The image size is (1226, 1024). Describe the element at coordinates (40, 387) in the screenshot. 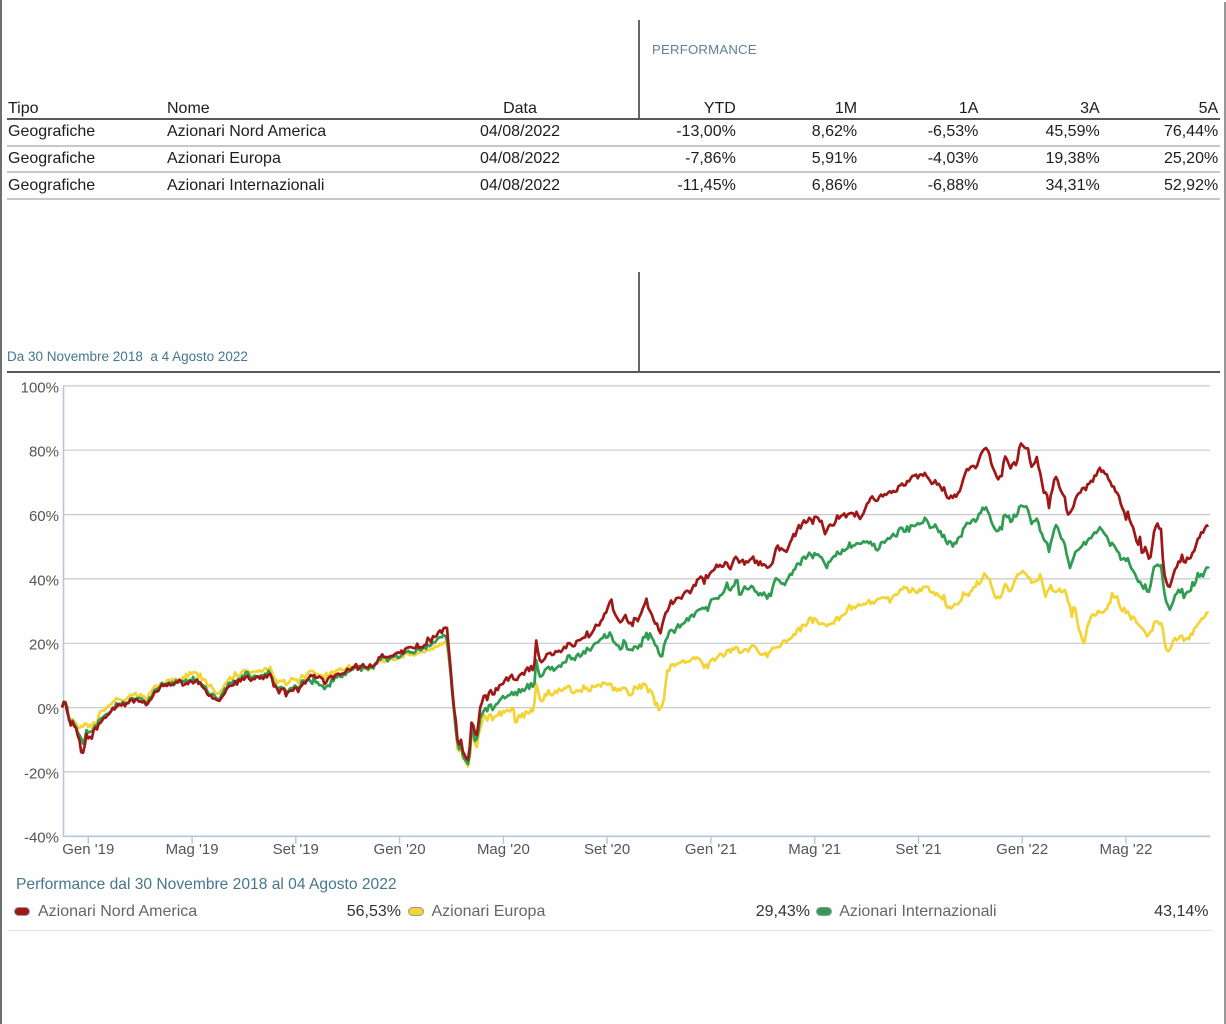

I see `svg-text: 100%` at that location.